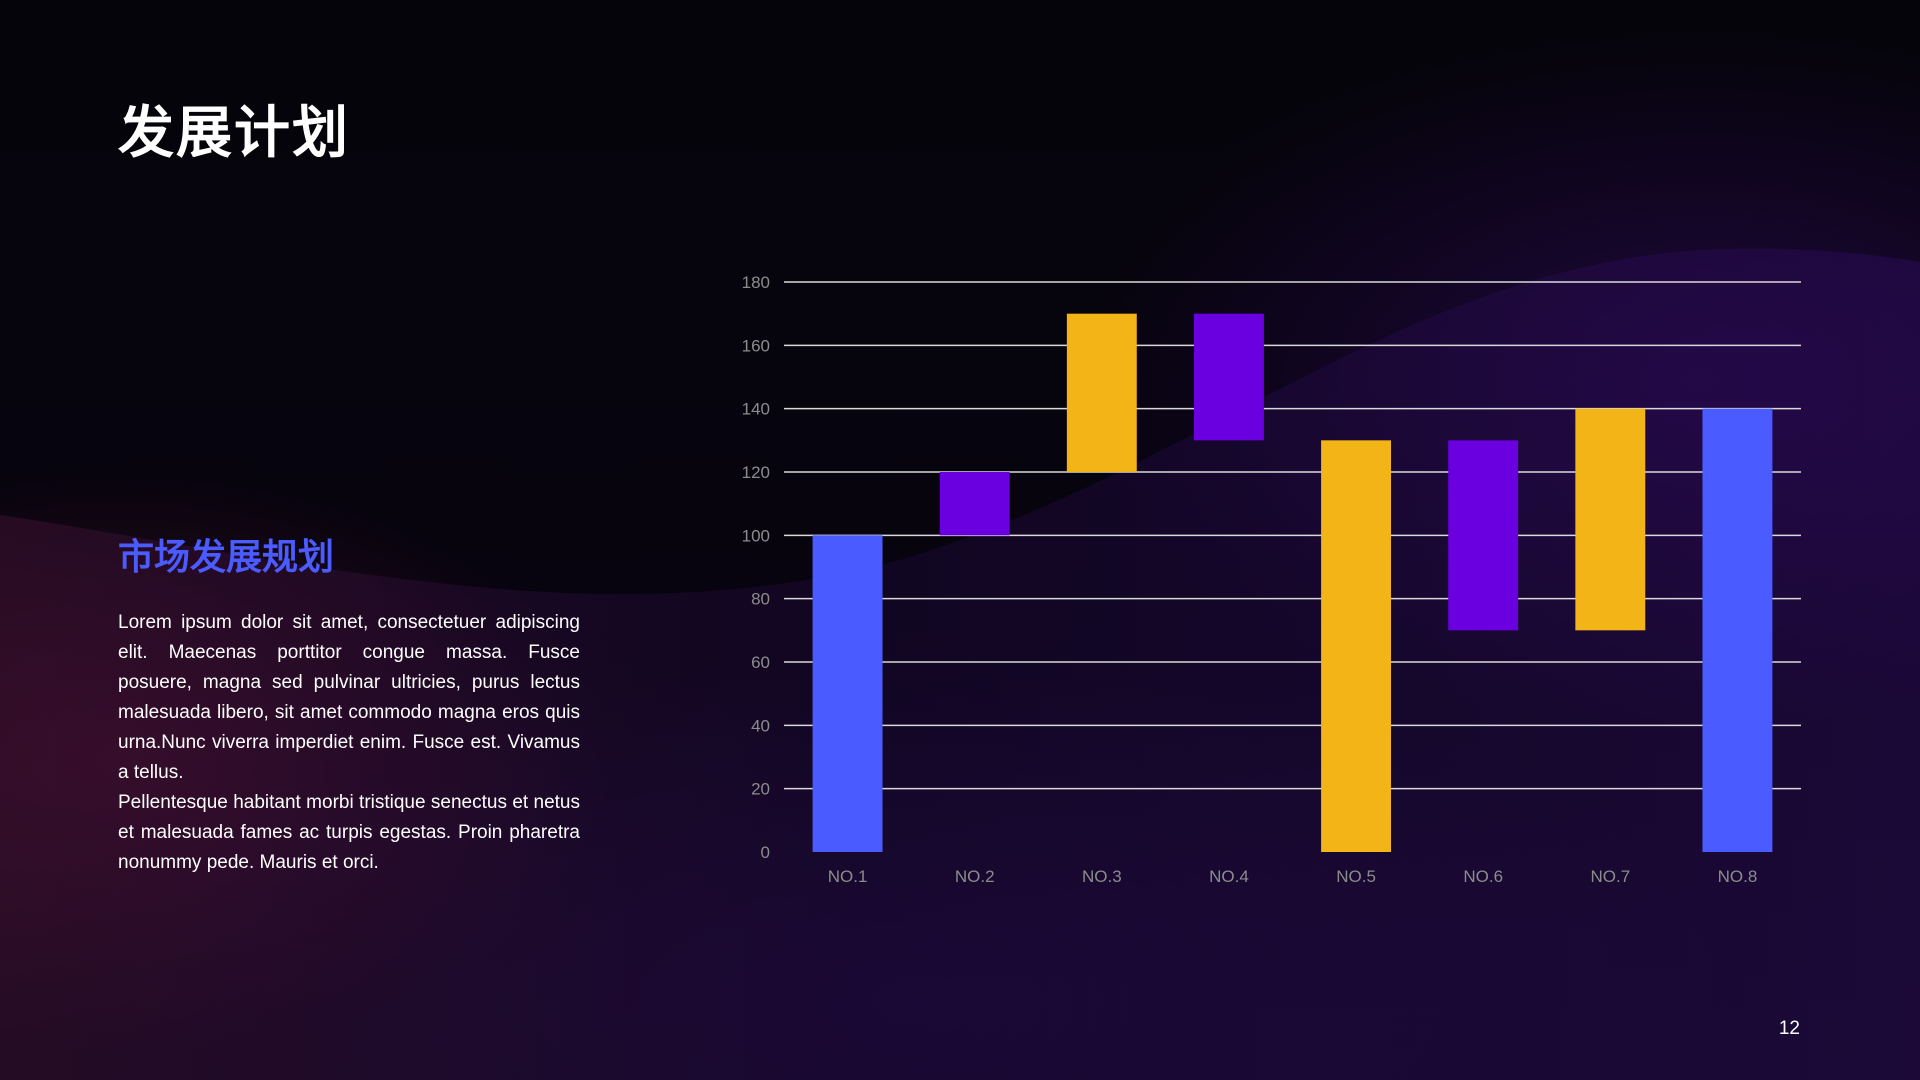 This screenshot has width=1920, height=1080. Describe the element at coordinates (1737, 630) in the screenshot. I see `bar-no8` at that location.